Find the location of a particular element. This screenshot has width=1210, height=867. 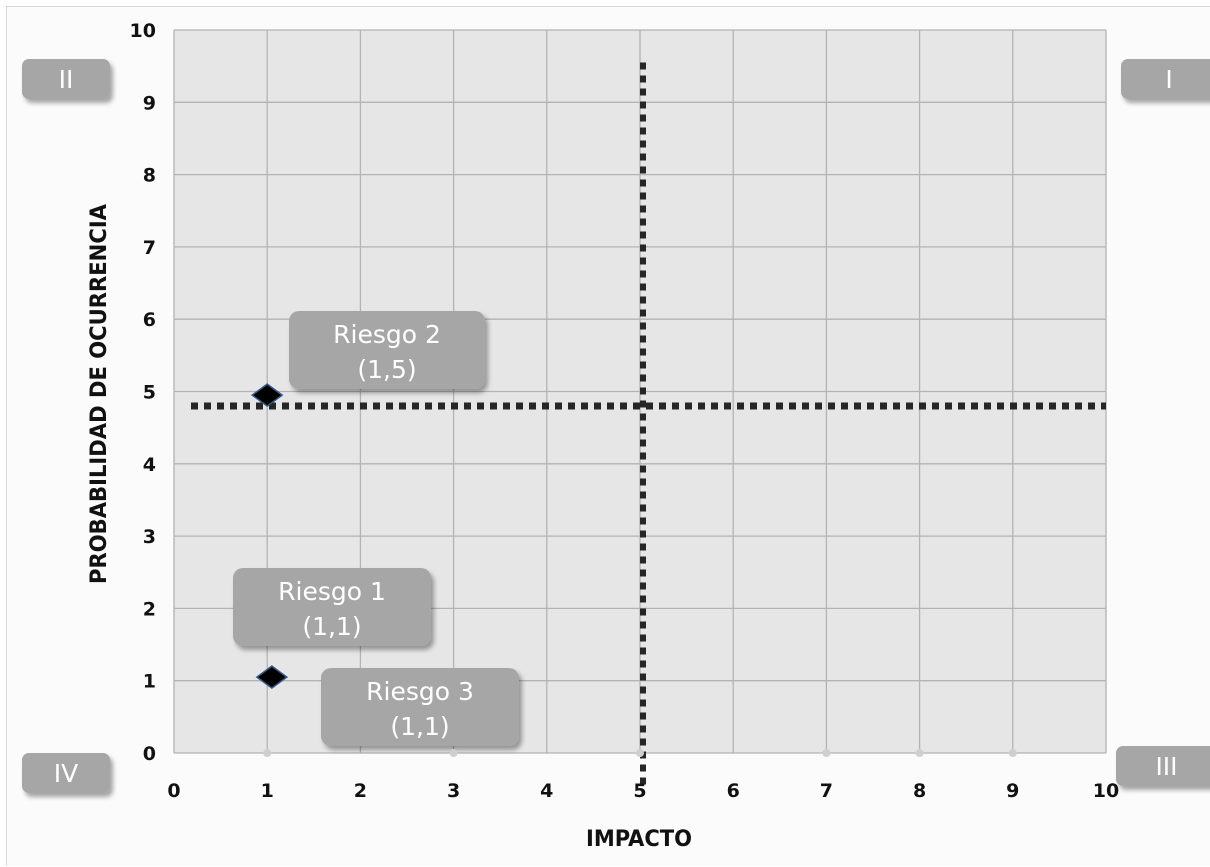

quadrant-text: I is located at coordinates (1168, 79).